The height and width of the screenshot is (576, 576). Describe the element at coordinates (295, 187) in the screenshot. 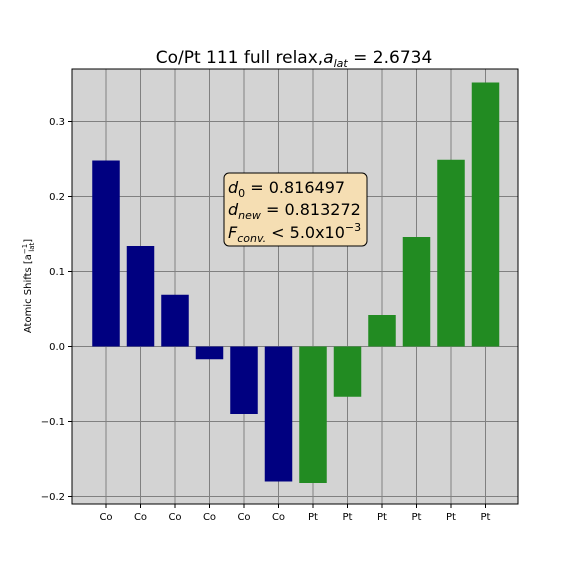

I see `d0-value: = 0.816497` at that location.